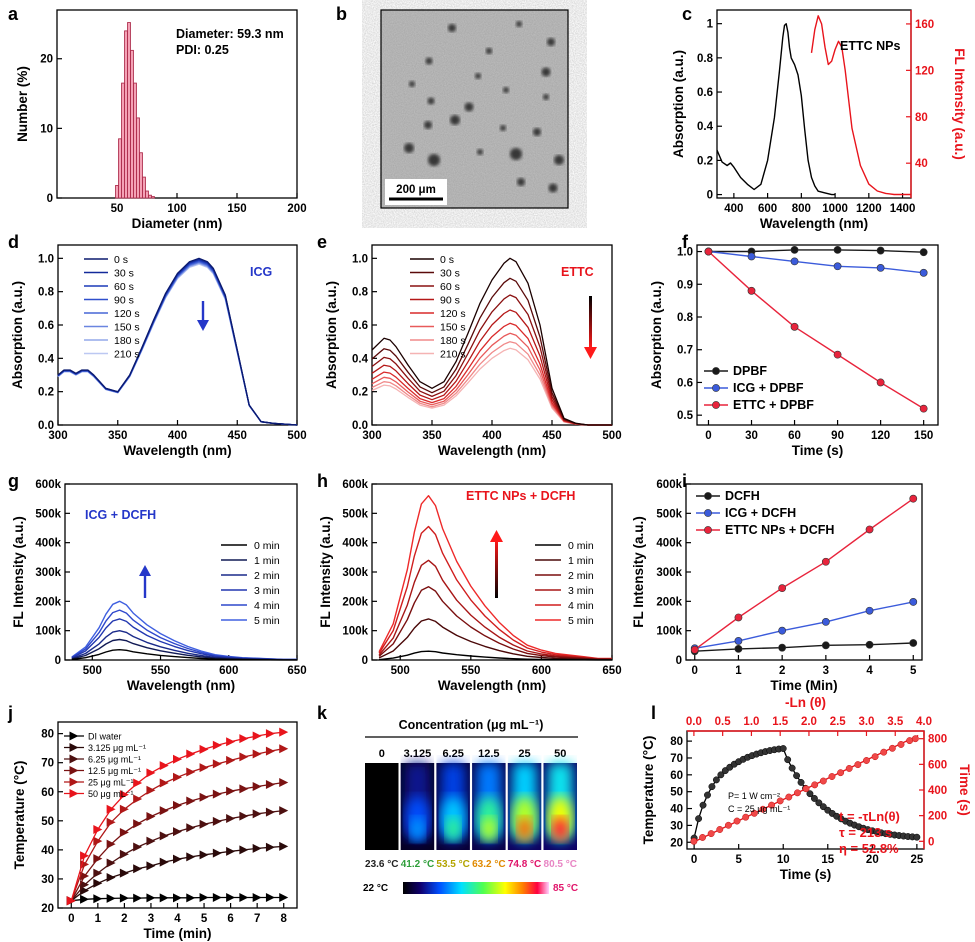  Describe the element at coordinates (705, 93) in the screenshot. I see `y-tick-label: 0.6` at that location.